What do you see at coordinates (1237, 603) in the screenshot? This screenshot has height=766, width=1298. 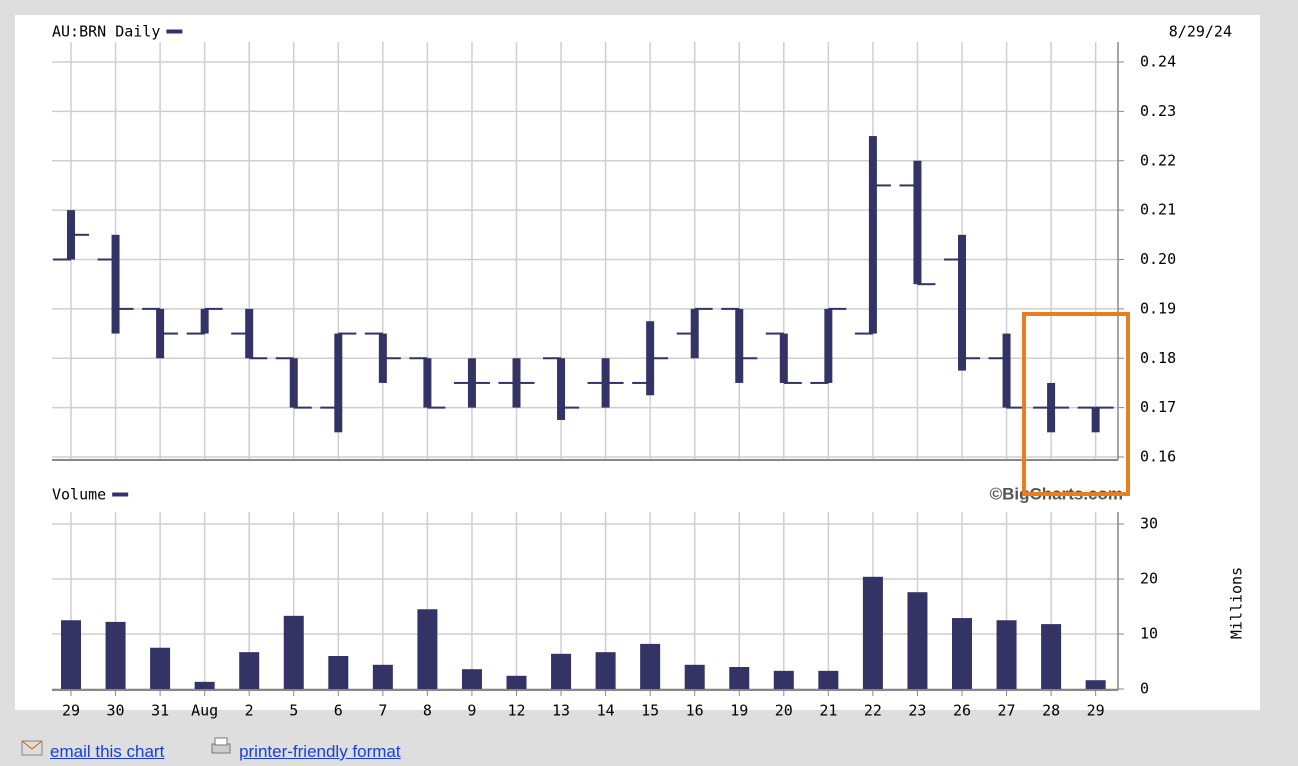 I see `y-axis-label: Millions` at bounding box center [1237, 603].